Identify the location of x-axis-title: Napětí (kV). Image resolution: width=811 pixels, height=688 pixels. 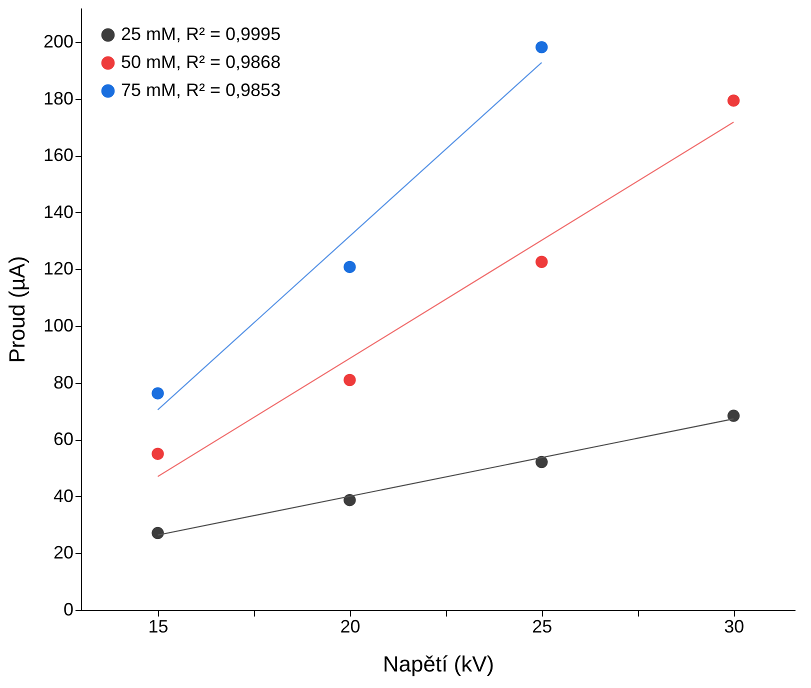
(438, 664).